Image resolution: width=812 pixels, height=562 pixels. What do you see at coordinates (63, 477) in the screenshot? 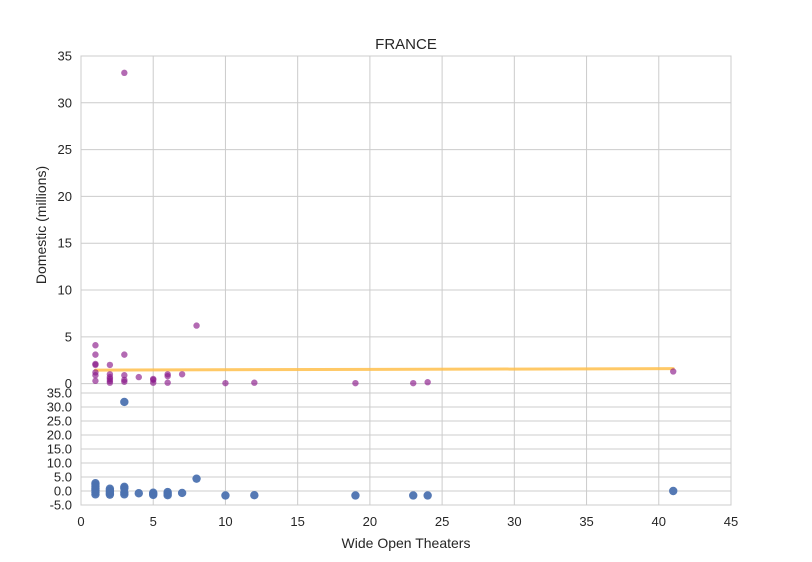
I see `bottom-y-tick-label: 5.0` at bounding box center [63, 477].